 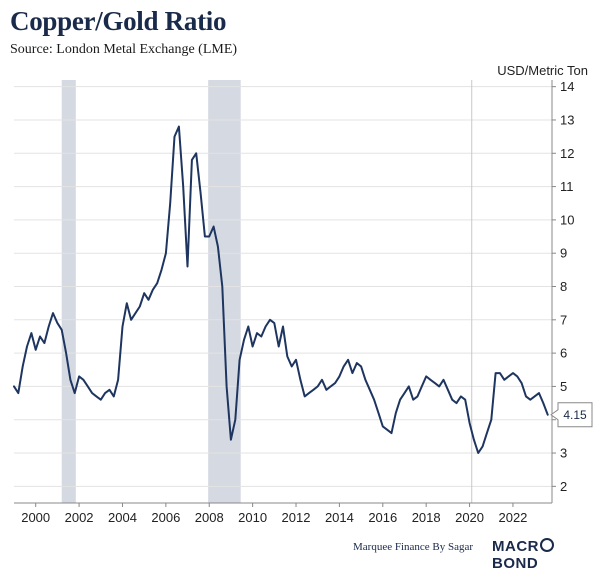 What do you see at coordinates (567, 119) in the screenshot?
I see `y-tick-label-13: 13` at bounding box center [567, 119].